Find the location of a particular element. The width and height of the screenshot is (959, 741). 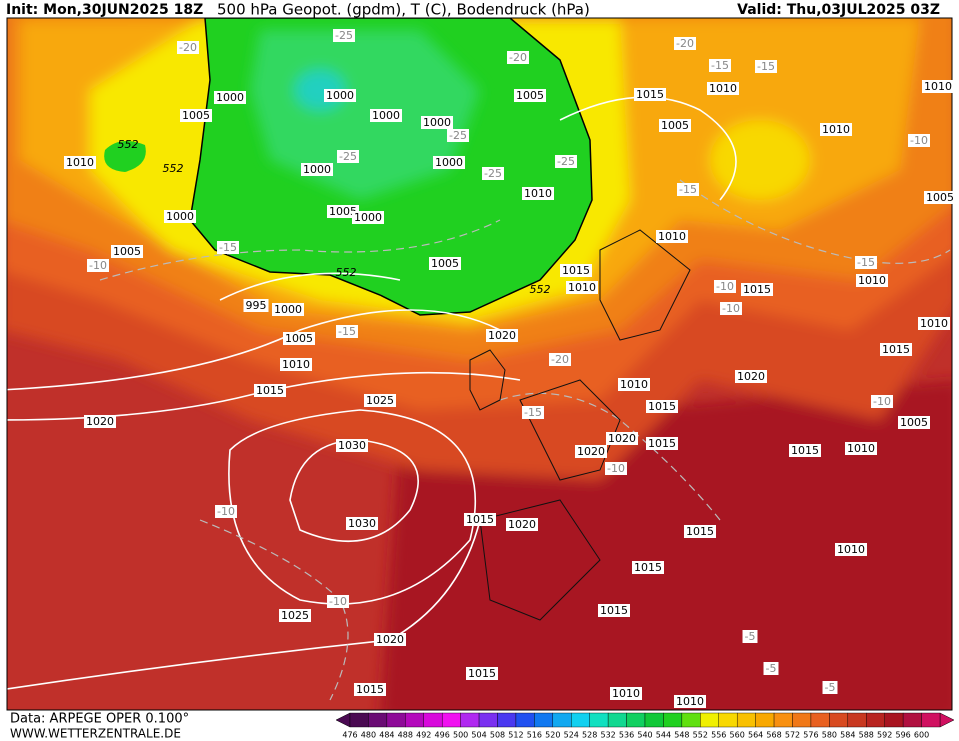

colorbar-label: 564 is located at coordinates (755, 735).